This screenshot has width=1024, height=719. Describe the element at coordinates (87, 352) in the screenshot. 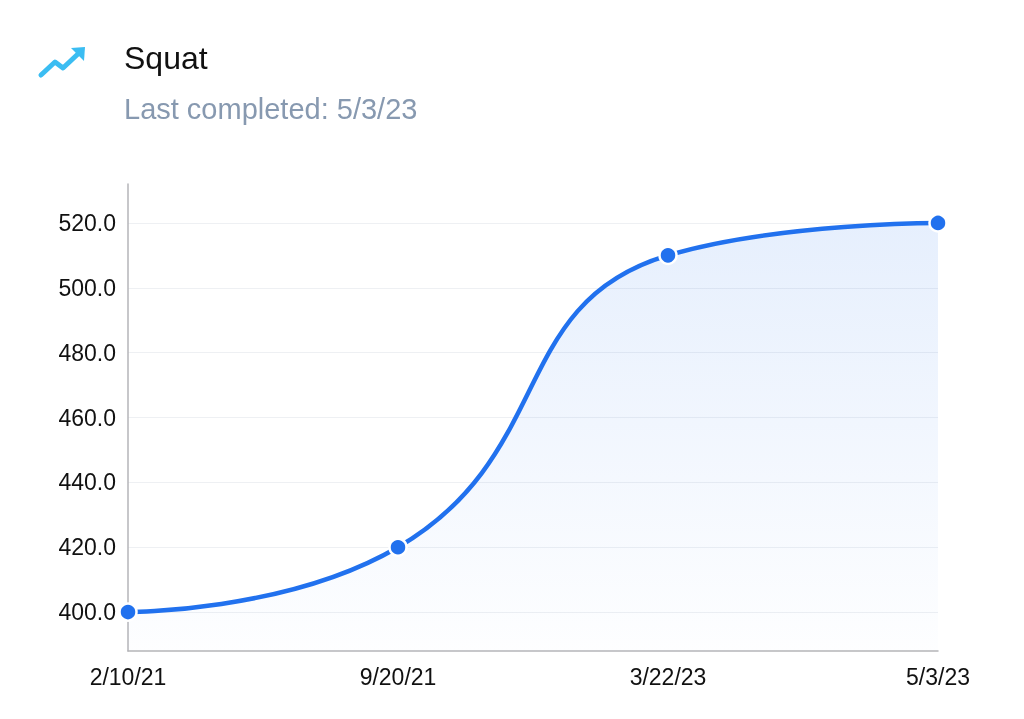

I see `y-tick-label: 480.0` at that location.